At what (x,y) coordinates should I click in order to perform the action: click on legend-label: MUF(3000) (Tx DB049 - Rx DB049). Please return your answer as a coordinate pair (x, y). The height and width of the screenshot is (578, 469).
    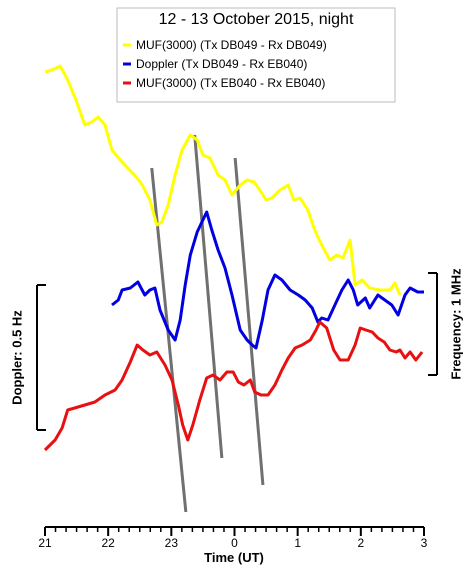
    Looking at the image, I should click on (231, 45).